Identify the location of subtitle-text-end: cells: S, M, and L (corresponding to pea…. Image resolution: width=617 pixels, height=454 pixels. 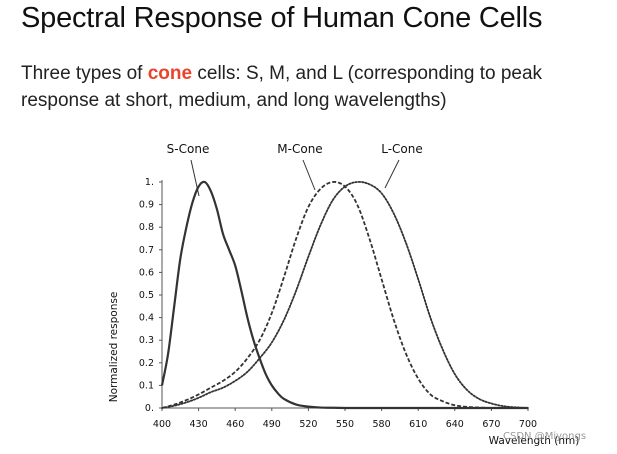
(282, 87).